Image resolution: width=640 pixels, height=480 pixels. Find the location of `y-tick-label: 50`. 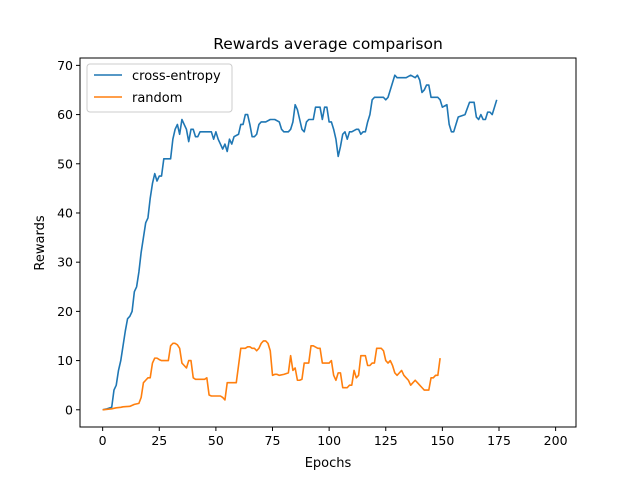

y-tick-label: 50 is located at coordinates (65, 163).